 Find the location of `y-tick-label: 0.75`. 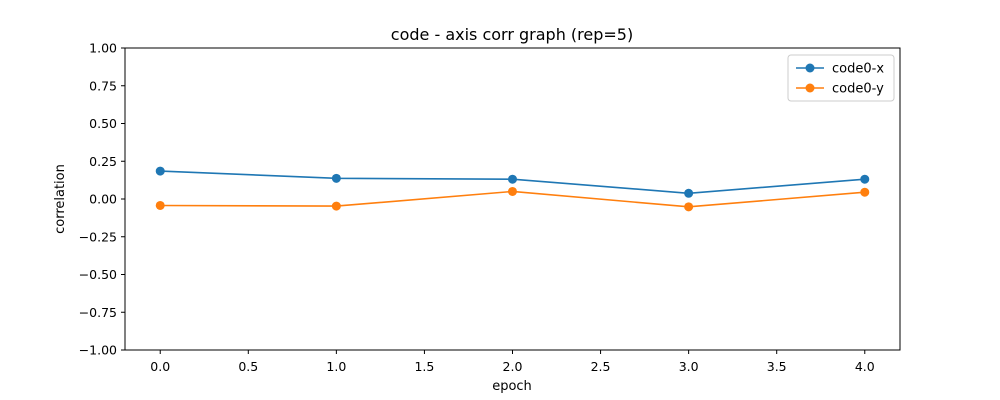

y-tick-label: 0.75 is located at coordinates (103, 85).